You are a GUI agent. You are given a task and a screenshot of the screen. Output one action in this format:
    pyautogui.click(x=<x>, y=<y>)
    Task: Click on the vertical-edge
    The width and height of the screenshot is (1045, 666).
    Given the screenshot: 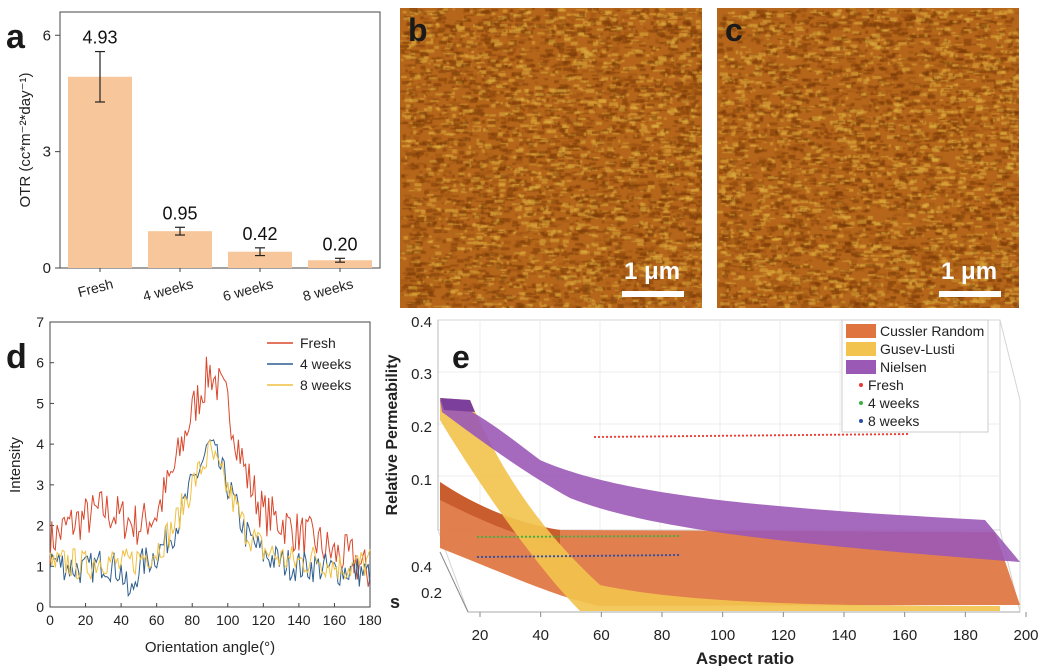 What is the action you would take?
    pyautogui.click(x=1010, y=360)
    